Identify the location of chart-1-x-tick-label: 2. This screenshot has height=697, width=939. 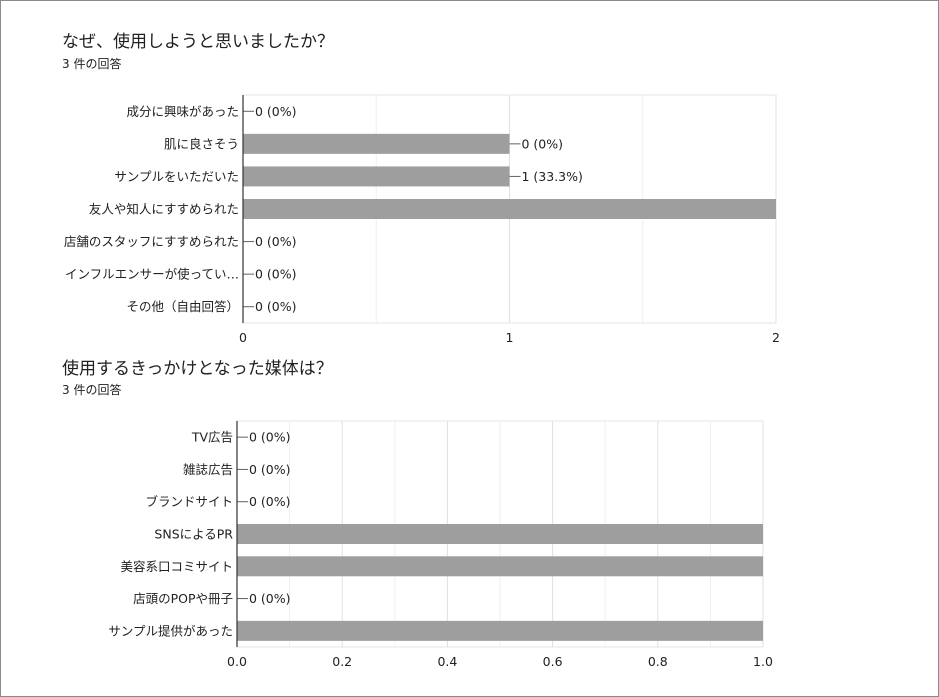
(776, 337).